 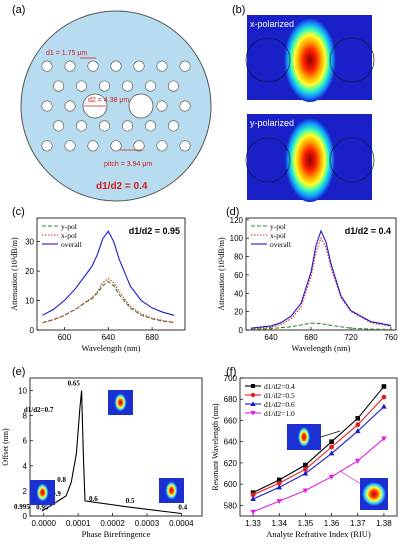 I want to click on y-tick-label: 2, so click(x=25, y=491).